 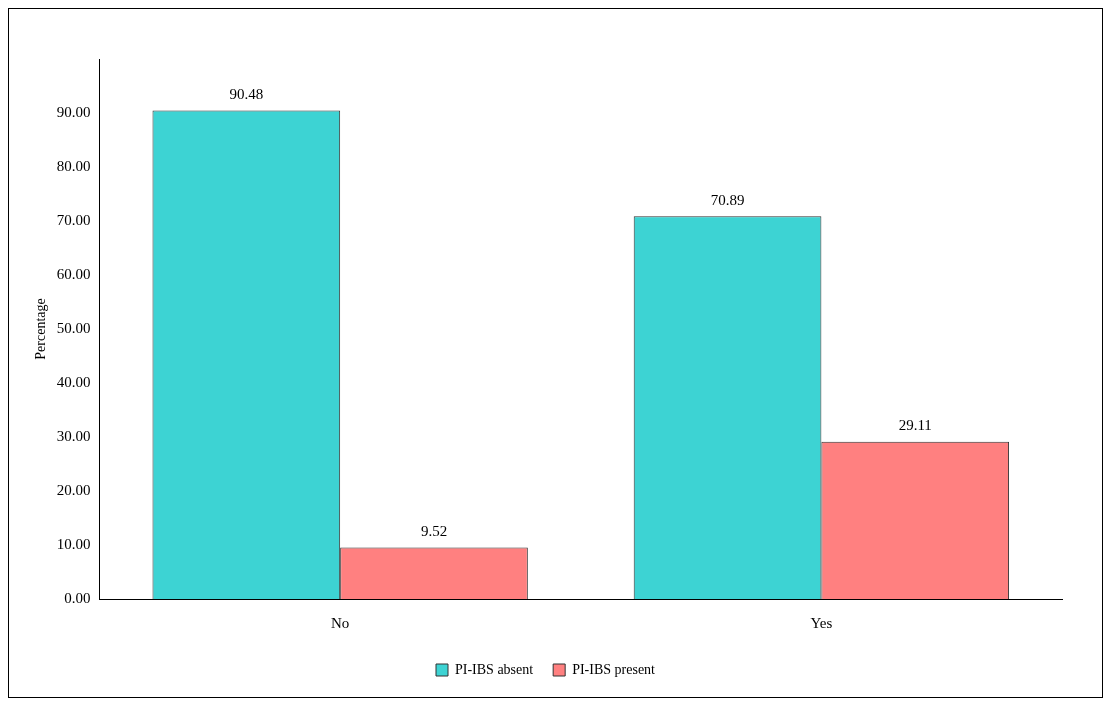 What do you see at coordinates (915, 425) in the screenshot?
I see `data-label: 29.11` at bounding box center [915, 425].